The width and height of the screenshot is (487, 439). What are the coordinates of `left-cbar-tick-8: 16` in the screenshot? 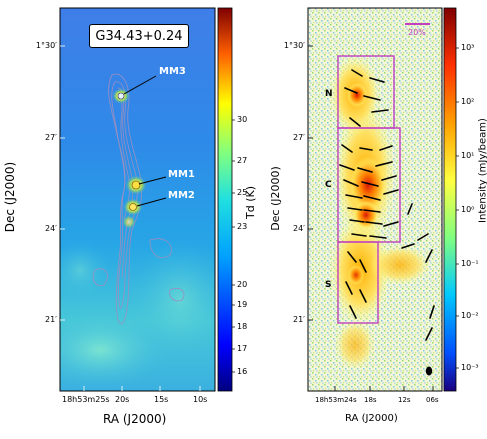 It's located at (242, 371).